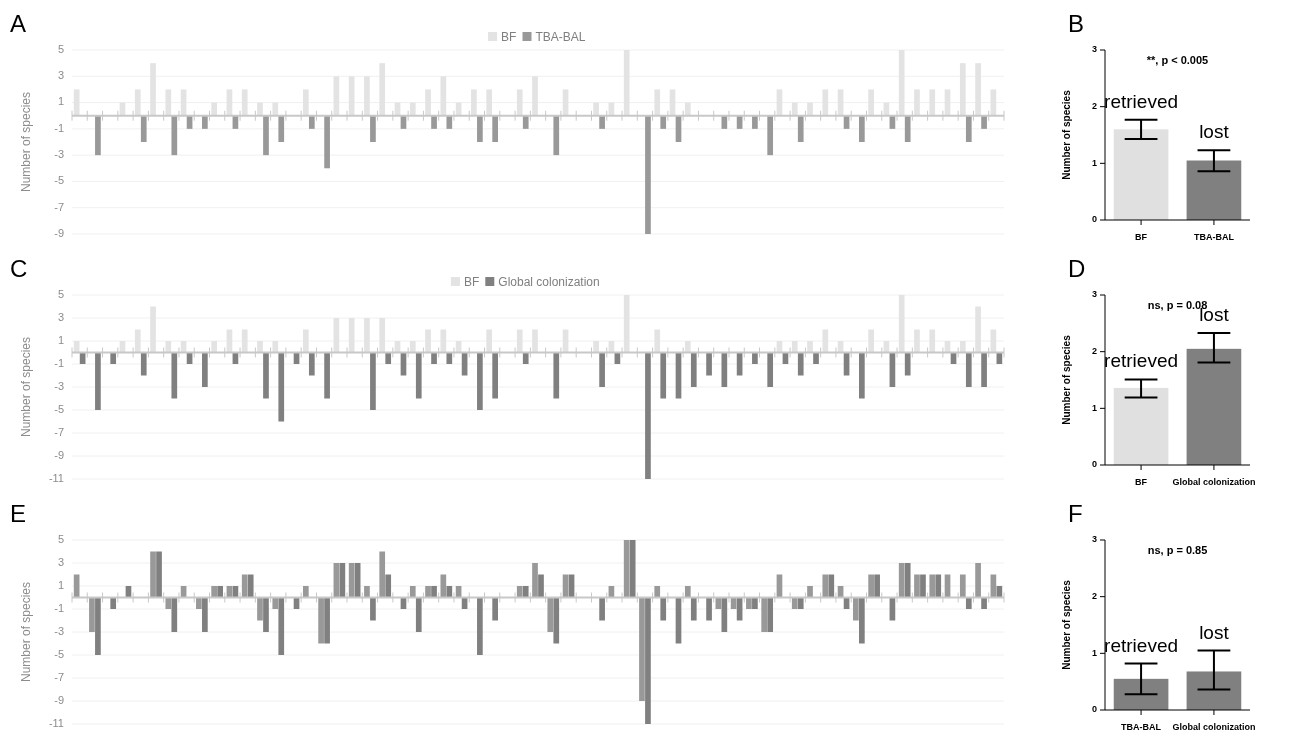  I want to click on chart-title: A, so click(18, 23).